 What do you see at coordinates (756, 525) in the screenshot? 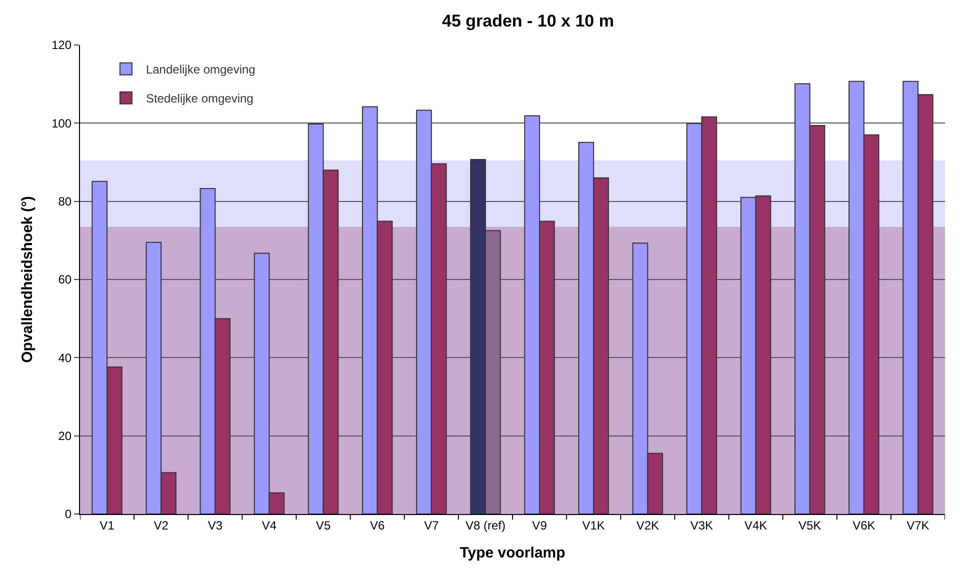
I see `x-tick-label: V4K` at bounding box center [756, 525].